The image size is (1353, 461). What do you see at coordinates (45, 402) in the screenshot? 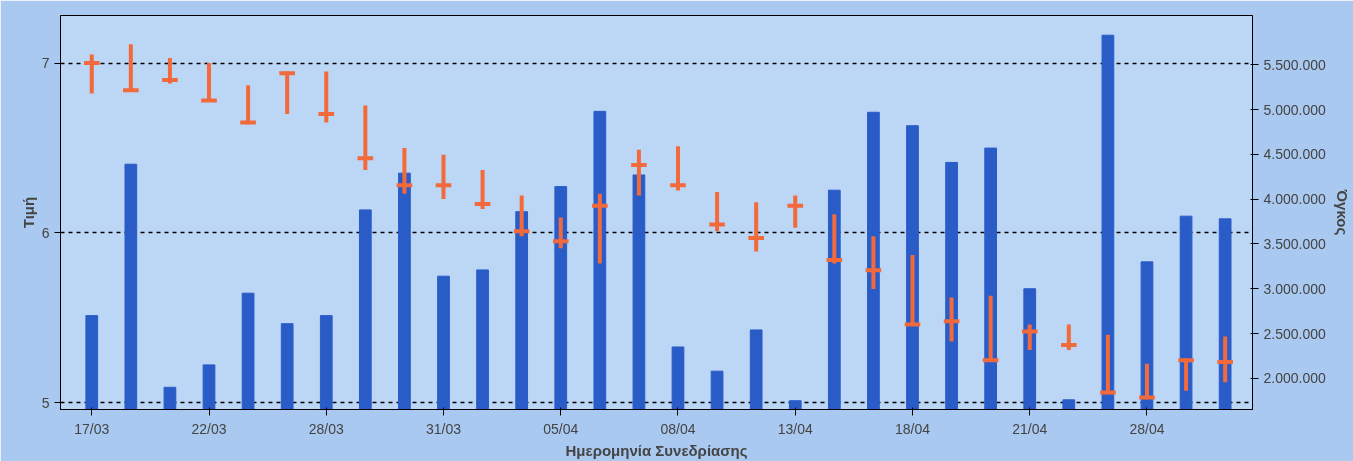
I see `y-tick-label: 5` at bounding box center [45, 402].